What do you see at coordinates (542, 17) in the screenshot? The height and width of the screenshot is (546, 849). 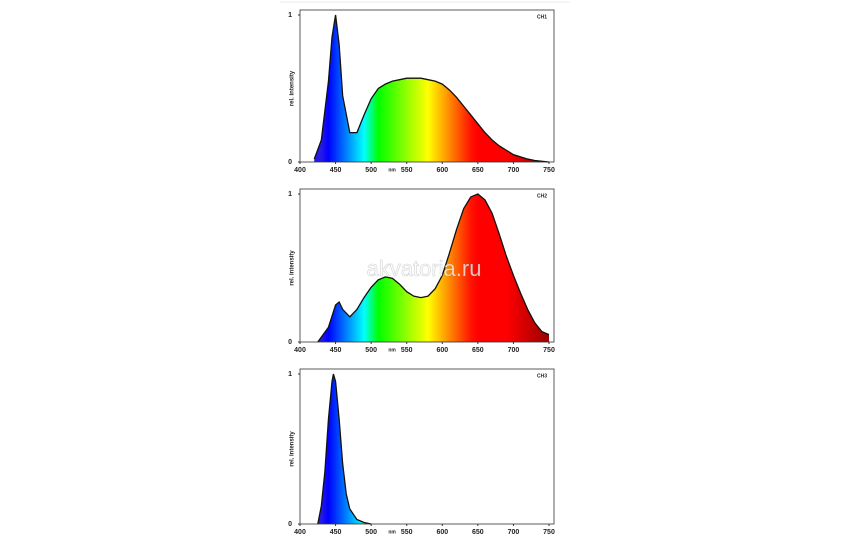 I see `chart-title: CH1` at bounding box center [542, 17].